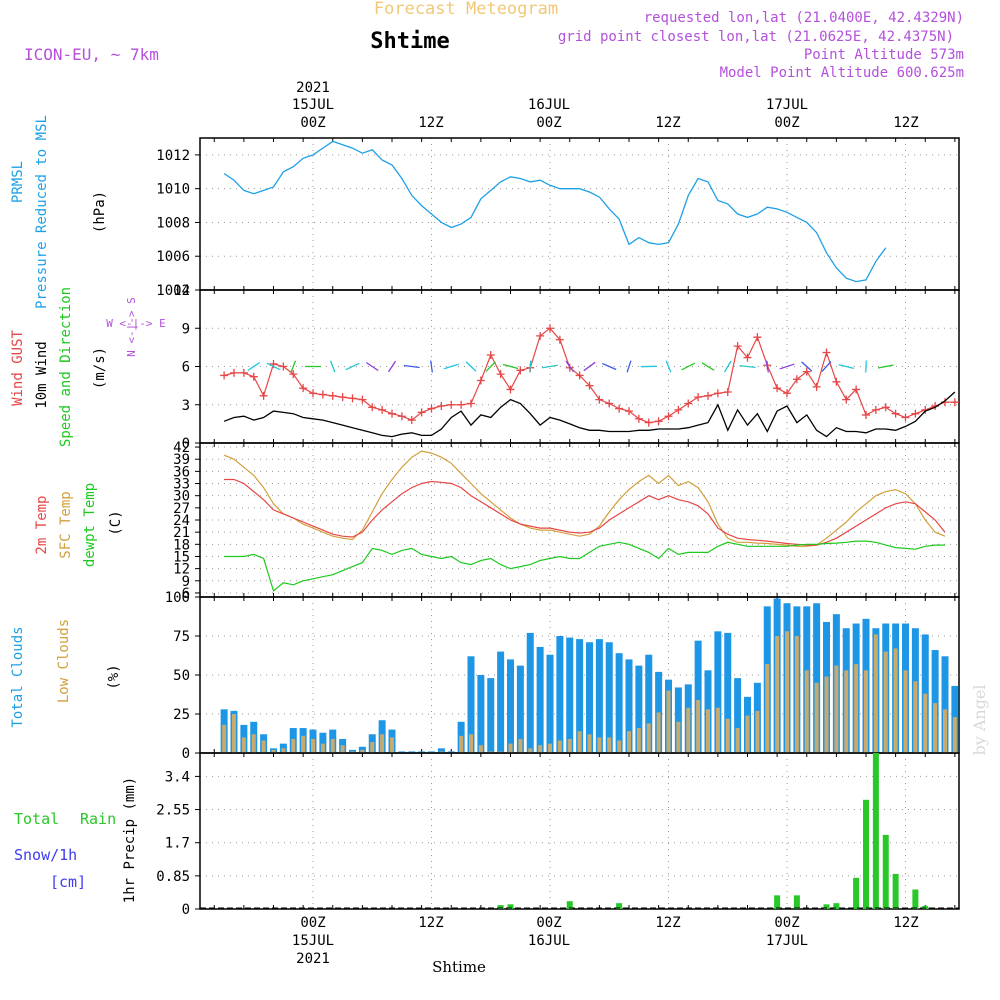  Describe the element at coordinates (313, 88) in the screenshot. I see `top-year-label: 2021` at that location.